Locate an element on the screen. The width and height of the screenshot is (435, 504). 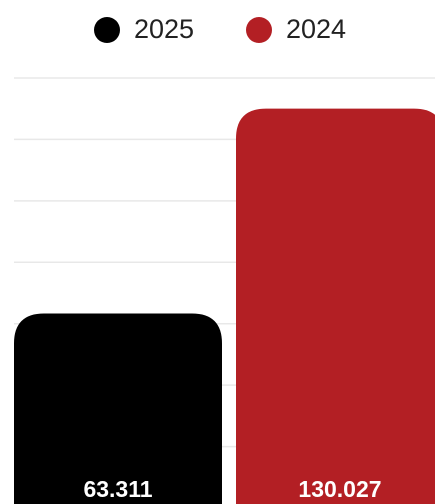
legend-label: 2025 is located at coordinates (164, 29).